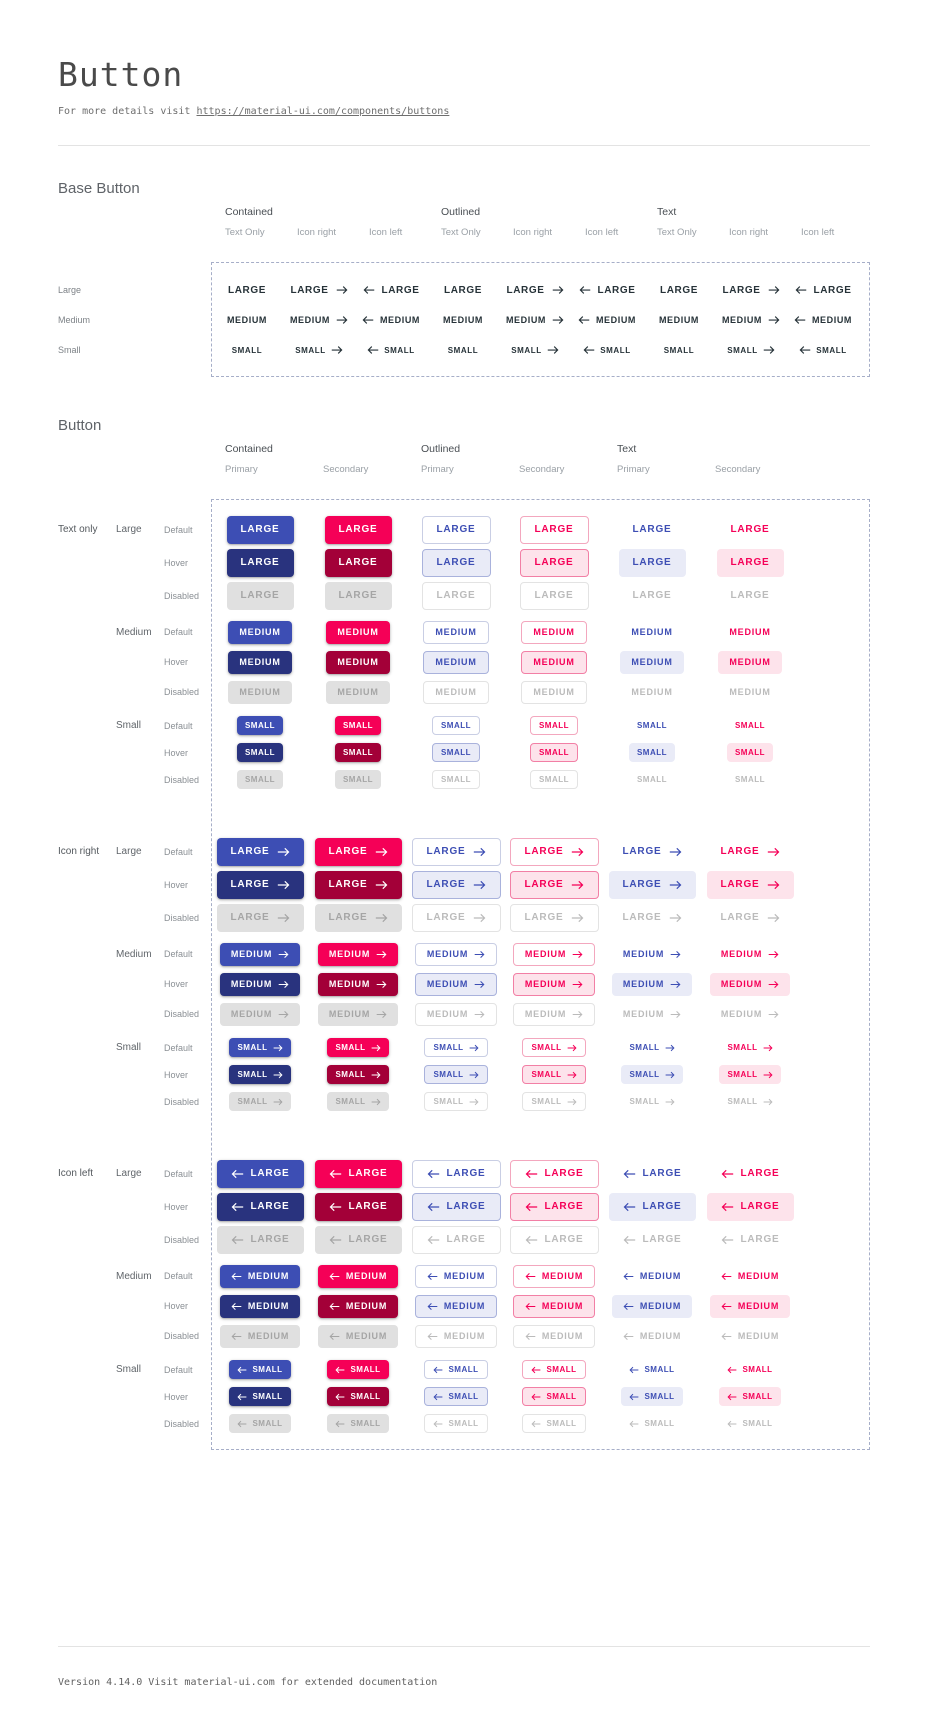 This screenshot has width=928, height=1729. Describe the element at coordinates (554, 954) in the screenshot. I see `outlined-secondary-medium-default-button: MEDIUM` at that location.